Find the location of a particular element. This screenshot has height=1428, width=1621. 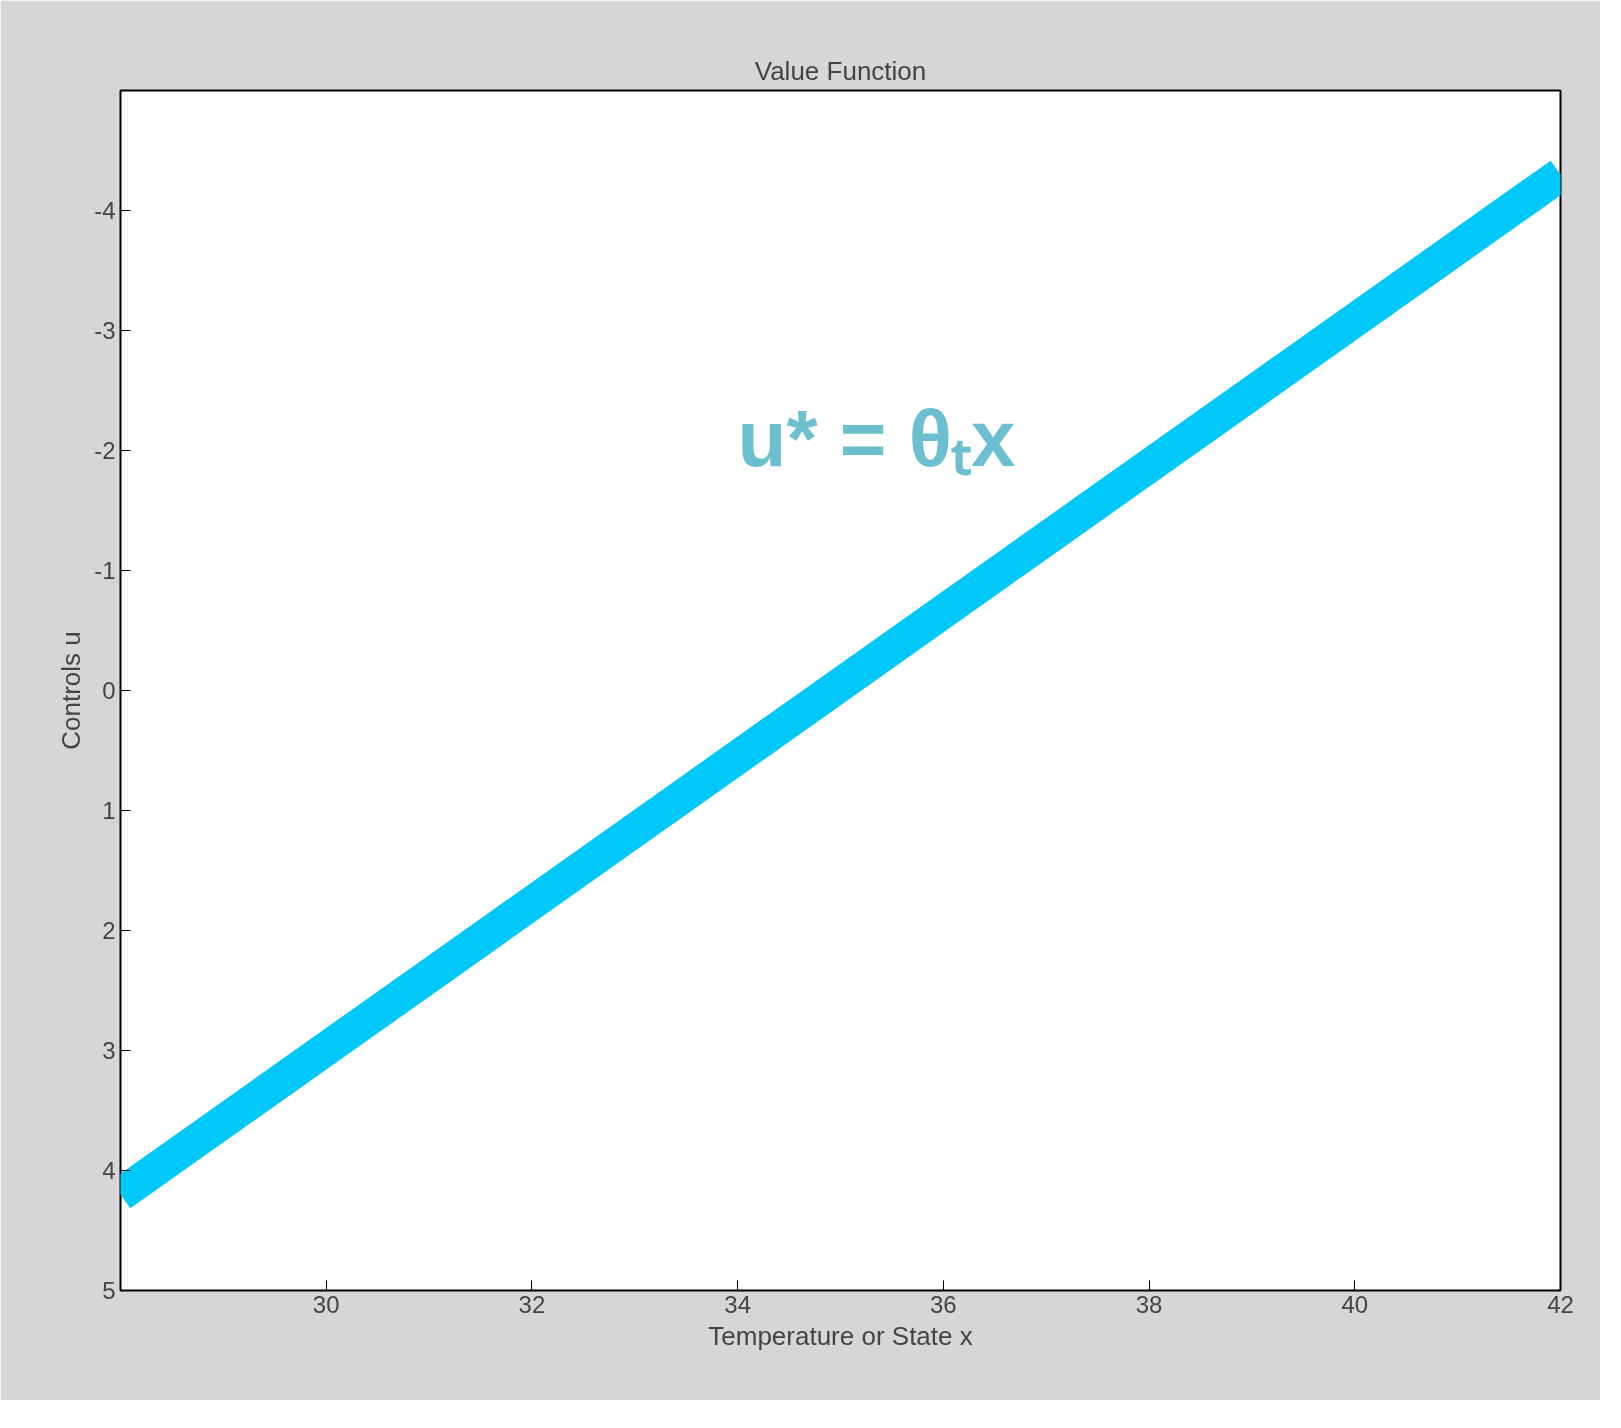

y-axis-title: Controls u is located at coordinates (71, 690).